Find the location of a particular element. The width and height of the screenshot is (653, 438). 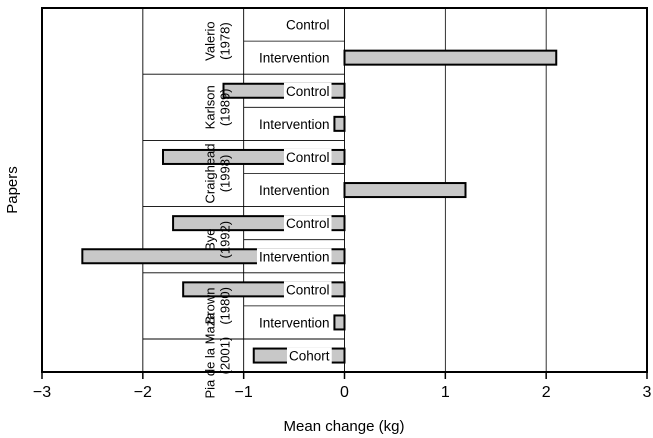

paper-label-line: (1980) is located at coordinates (225, 306).